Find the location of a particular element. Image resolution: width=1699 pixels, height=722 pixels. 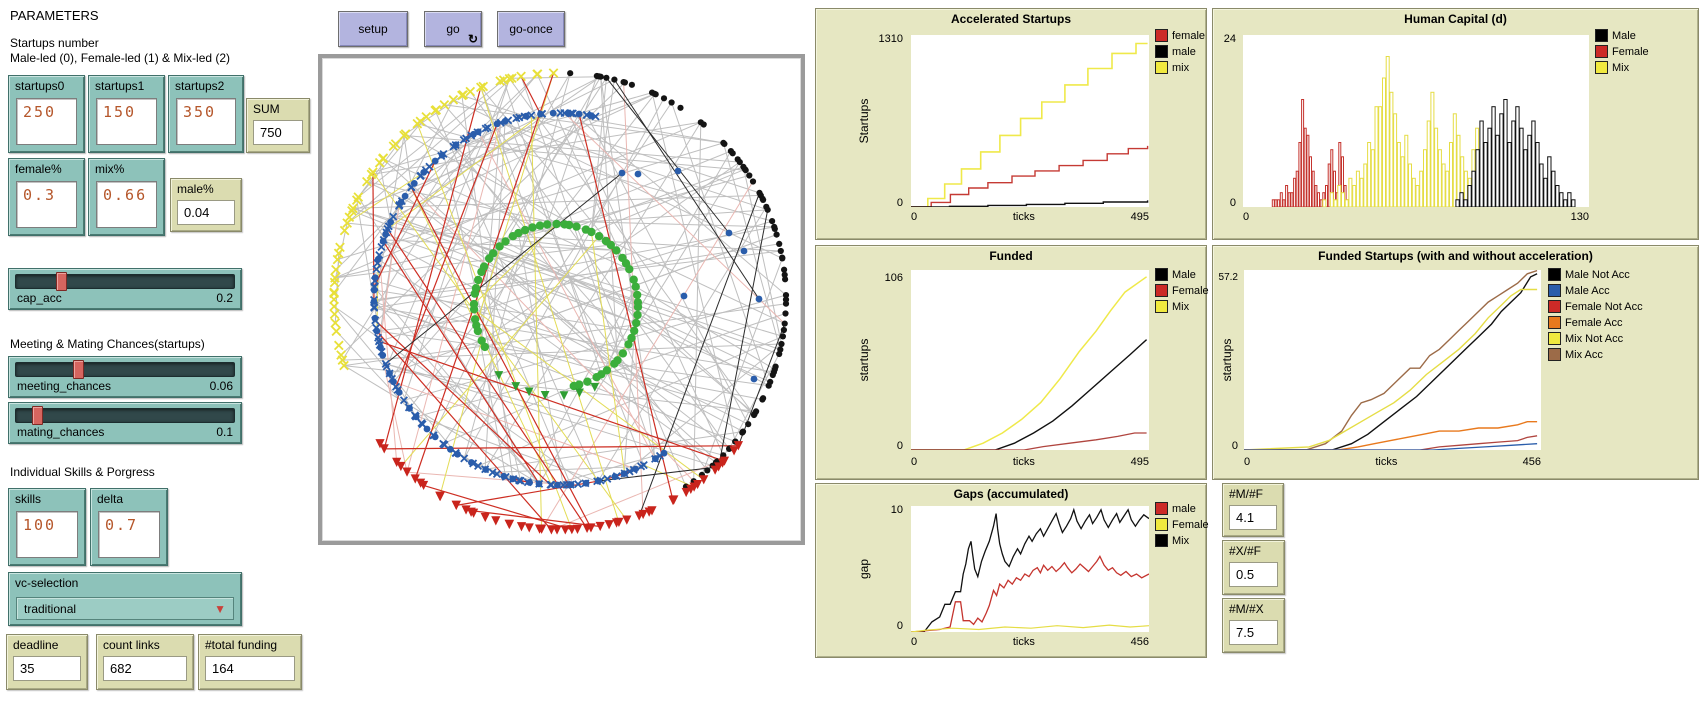

legend-item: Mix Not Acc is located at coordinates (1595, 338).